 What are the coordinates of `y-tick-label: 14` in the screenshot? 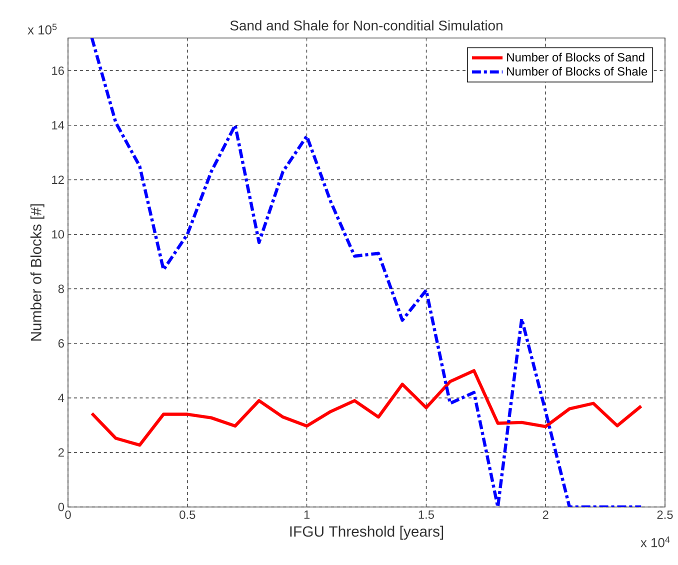 It's located at (58, 125).